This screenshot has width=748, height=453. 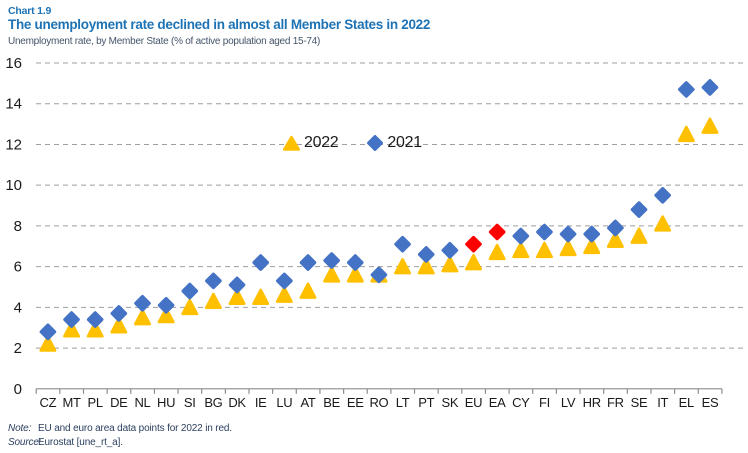 What do you see at coordinates (474, 262) in the screenshot?
I see `data-point-2022-EU` at bounding box center [474, 262].